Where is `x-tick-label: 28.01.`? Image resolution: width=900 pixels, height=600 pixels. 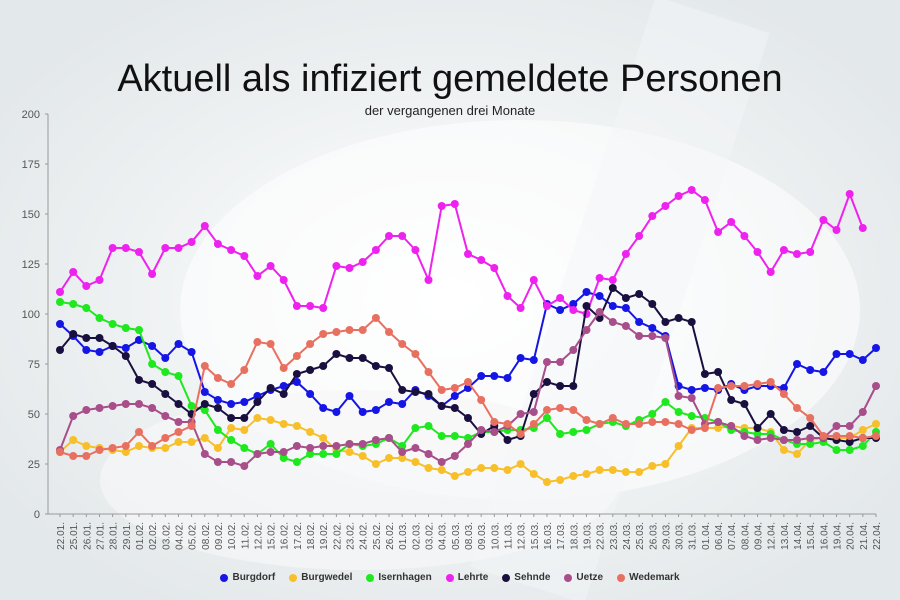
x-tick-label: 28.01. is located at coordinates (114, 536).